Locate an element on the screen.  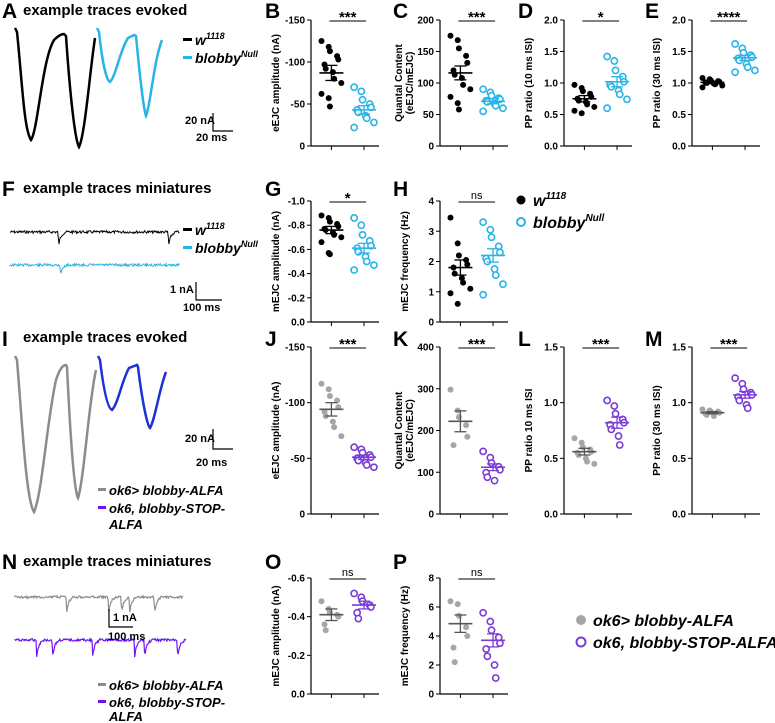
sig-label: **** is located at coordinates (729, 17).